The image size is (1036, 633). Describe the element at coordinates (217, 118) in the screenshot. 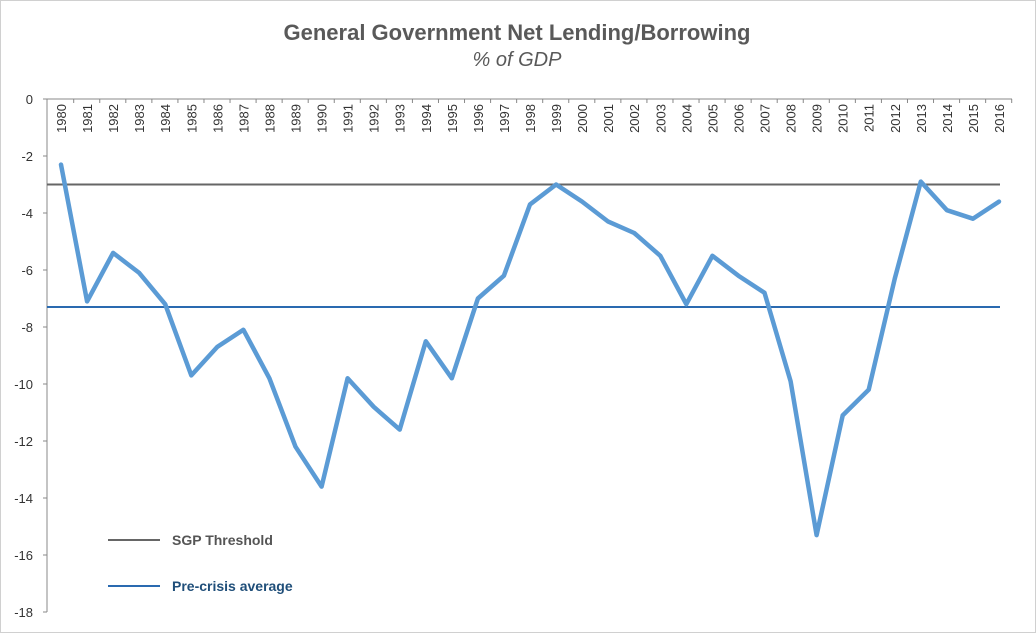

I see `x-tick-label: 1986` at that location.